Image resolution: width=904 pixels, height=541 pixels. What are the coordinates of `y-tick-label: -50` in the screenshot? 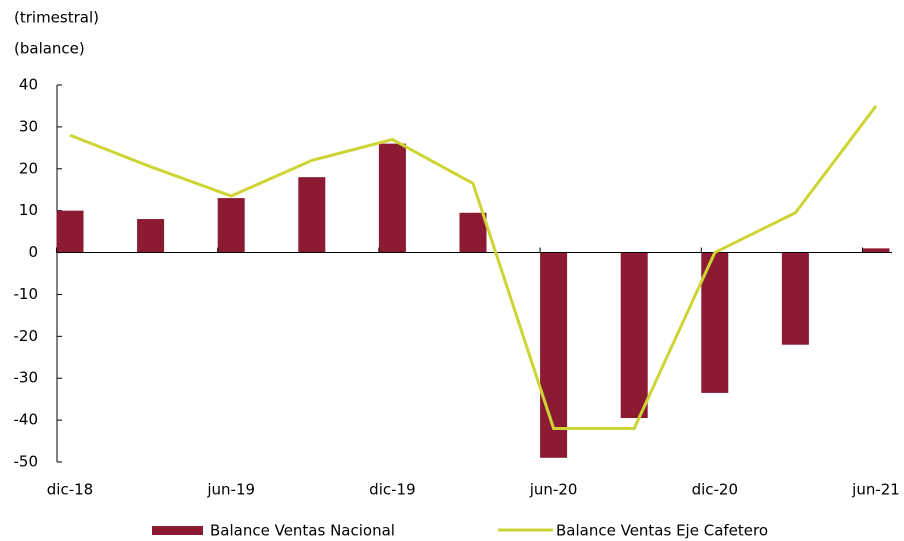 It's located at (26, 462).